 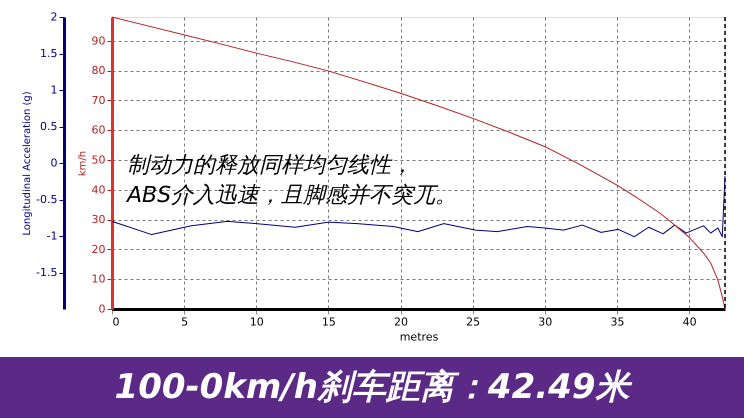 I want to click on y2-tick-label: 70, so click(x=99, y=100).